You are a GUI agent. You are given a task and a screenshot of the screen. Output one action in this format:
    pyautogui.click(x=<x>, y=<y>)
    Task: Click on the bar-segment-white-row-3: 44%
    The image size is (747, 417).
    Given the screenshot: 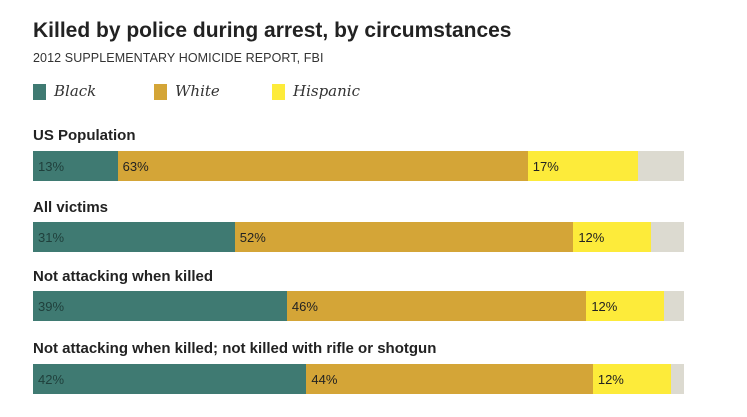 What is the action you would take?
    pyautogui.click(x=449, y=379)
    